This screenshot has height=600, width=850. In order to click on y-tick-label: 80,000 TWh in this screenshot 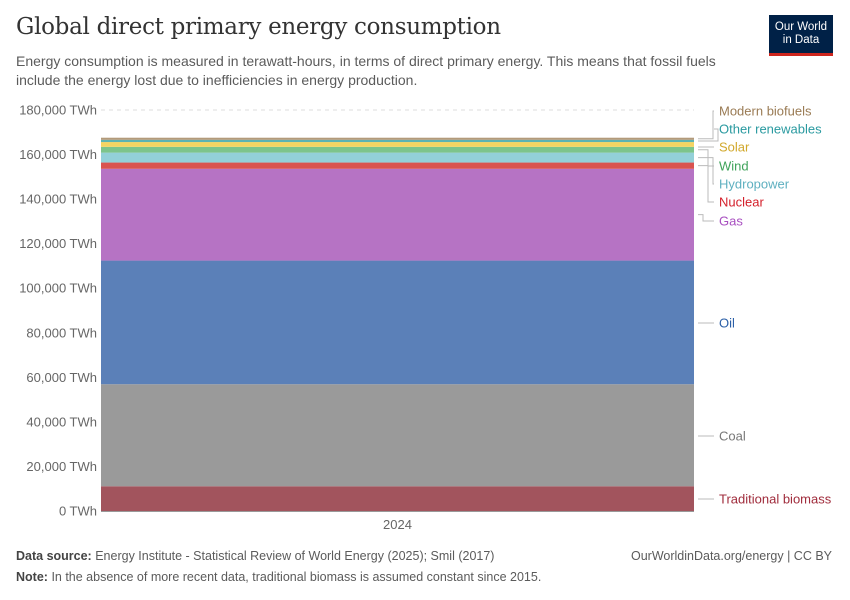, I will do `click(61, 332)`.